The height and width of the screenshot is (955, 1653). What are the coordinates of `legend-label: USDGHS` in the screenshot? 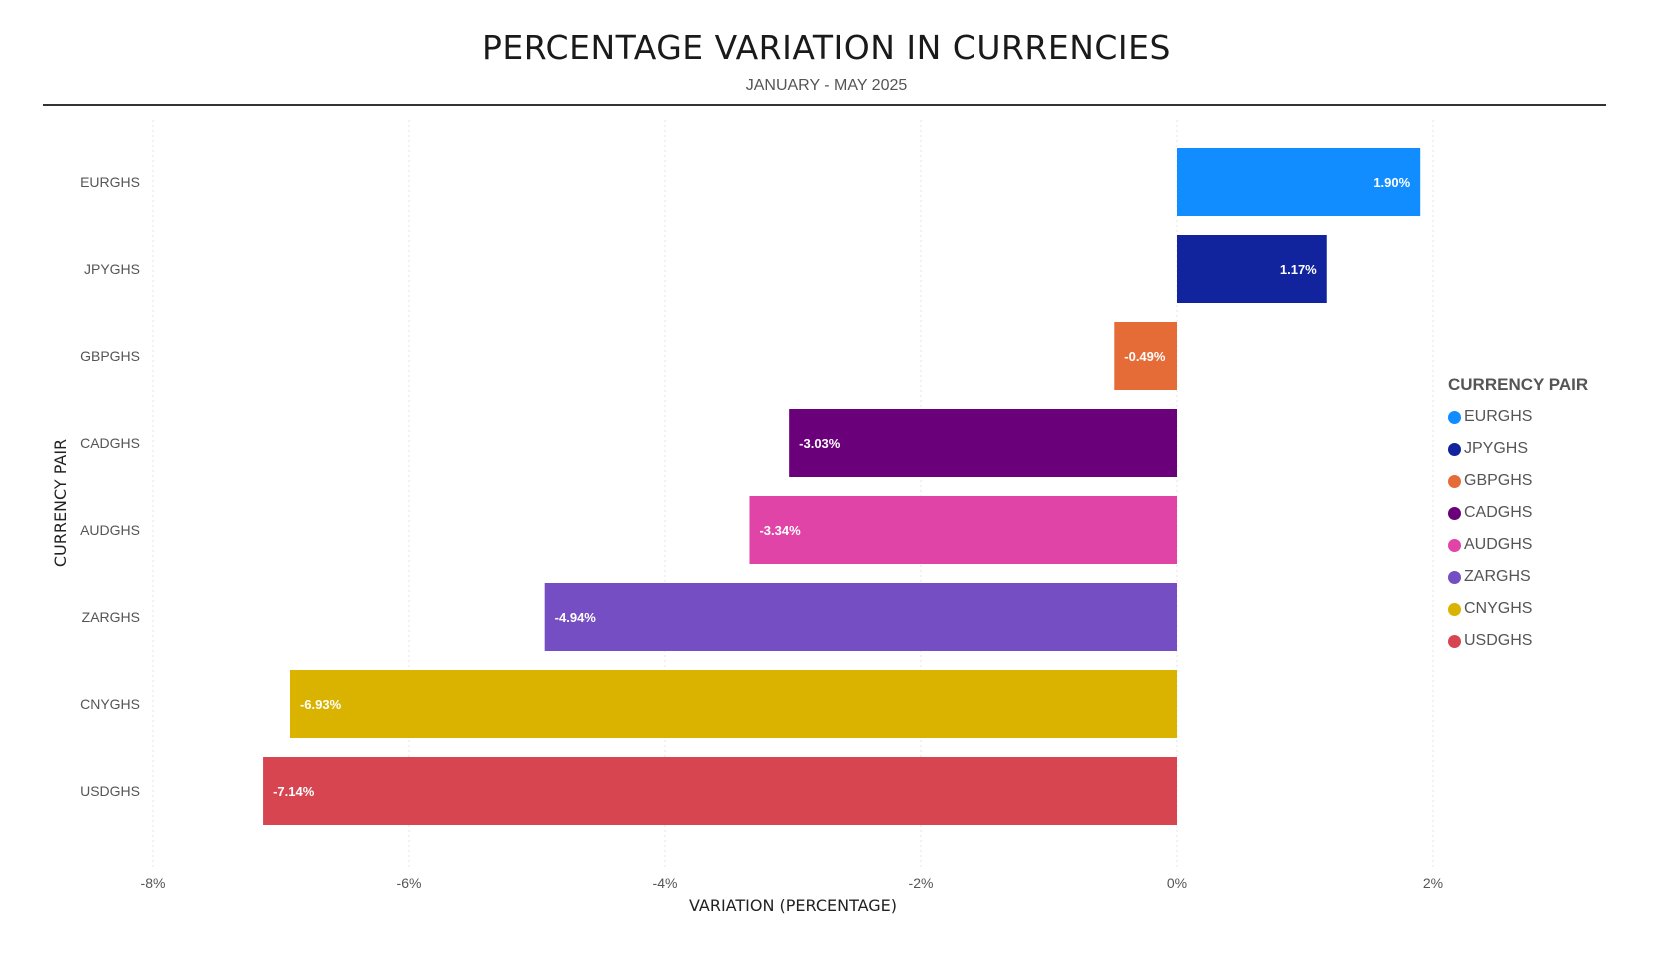 It's located at (1498, 640).